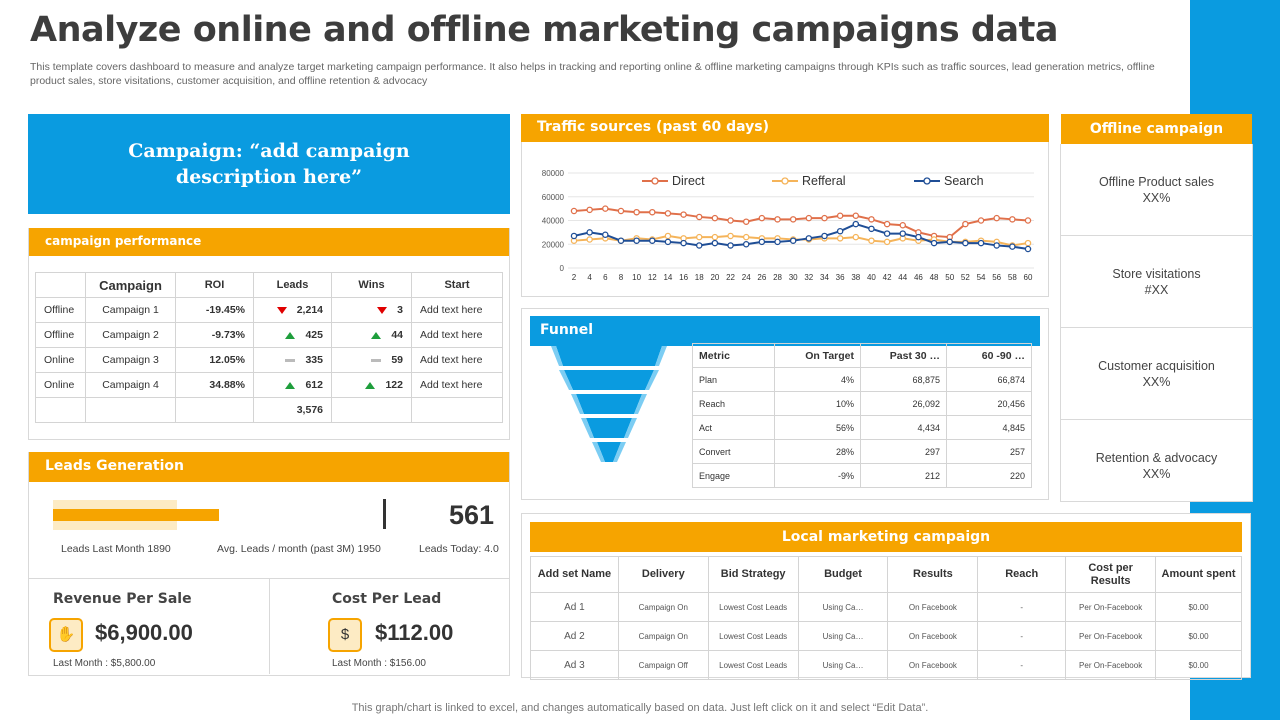 The height and width of the screenshot is (720, 1280). Describe the element at coordinates (574, 607) in the screenshot. I see `local-cell: Ad 1` at that location.